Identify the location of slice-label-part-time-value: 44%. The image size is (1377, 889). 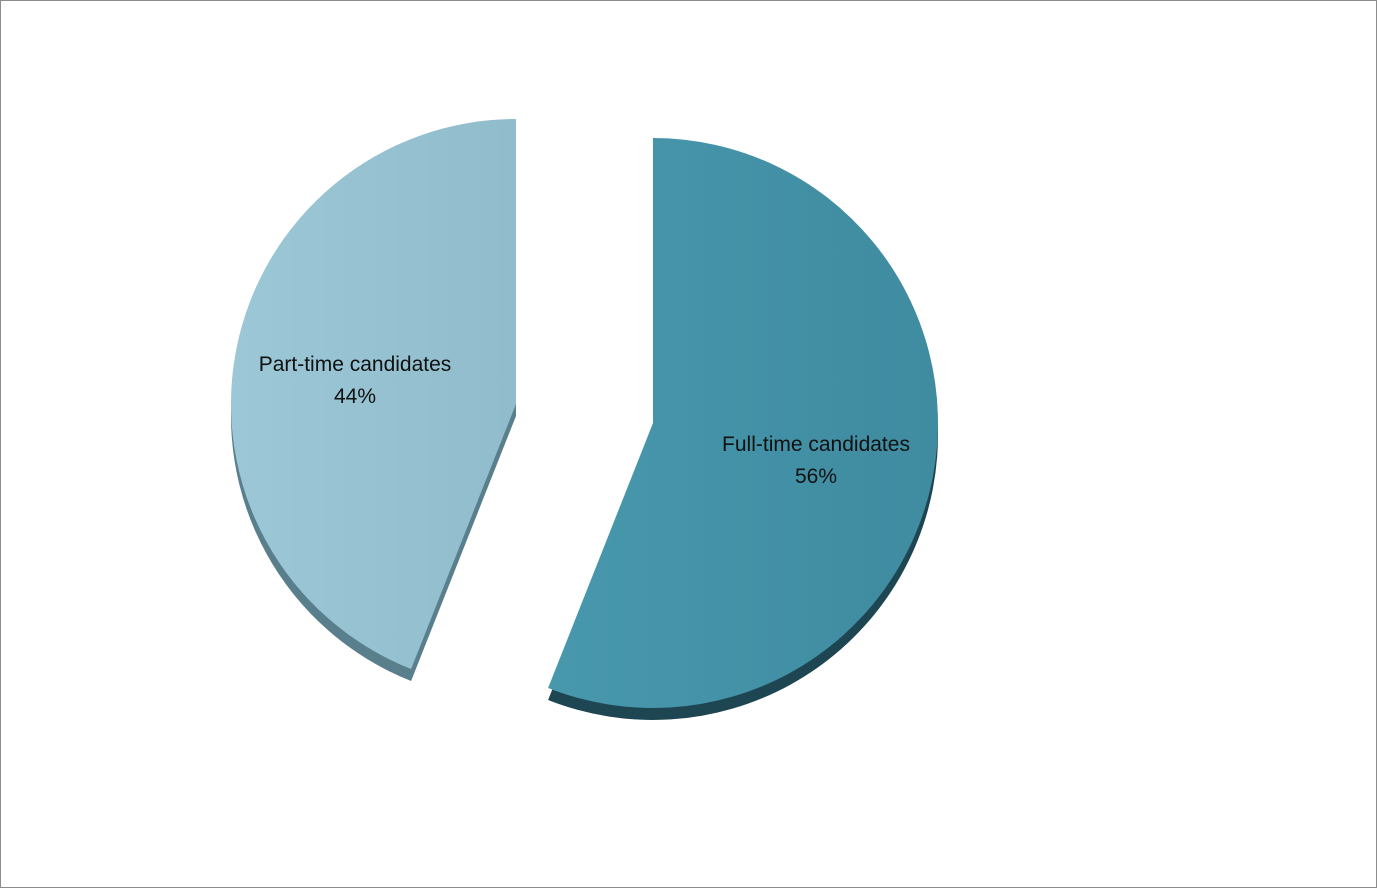
(355, 396).